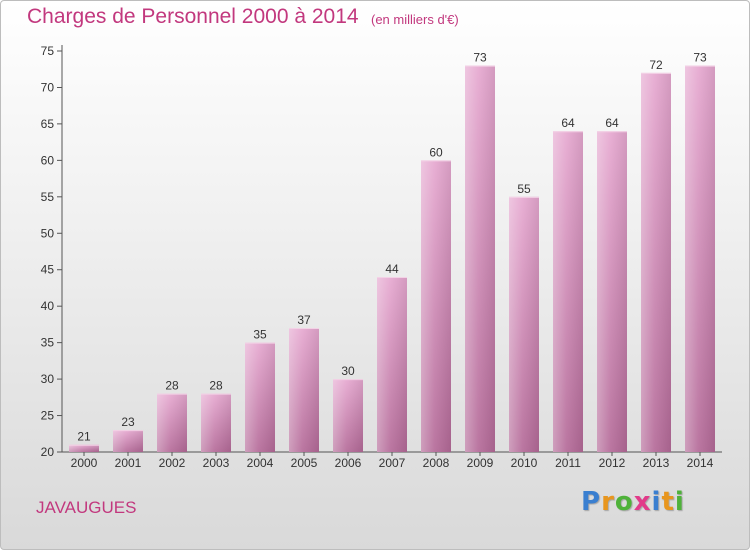 The image size is (750, 550). I want to click on y-tick-label: 55, so click(48, 197).